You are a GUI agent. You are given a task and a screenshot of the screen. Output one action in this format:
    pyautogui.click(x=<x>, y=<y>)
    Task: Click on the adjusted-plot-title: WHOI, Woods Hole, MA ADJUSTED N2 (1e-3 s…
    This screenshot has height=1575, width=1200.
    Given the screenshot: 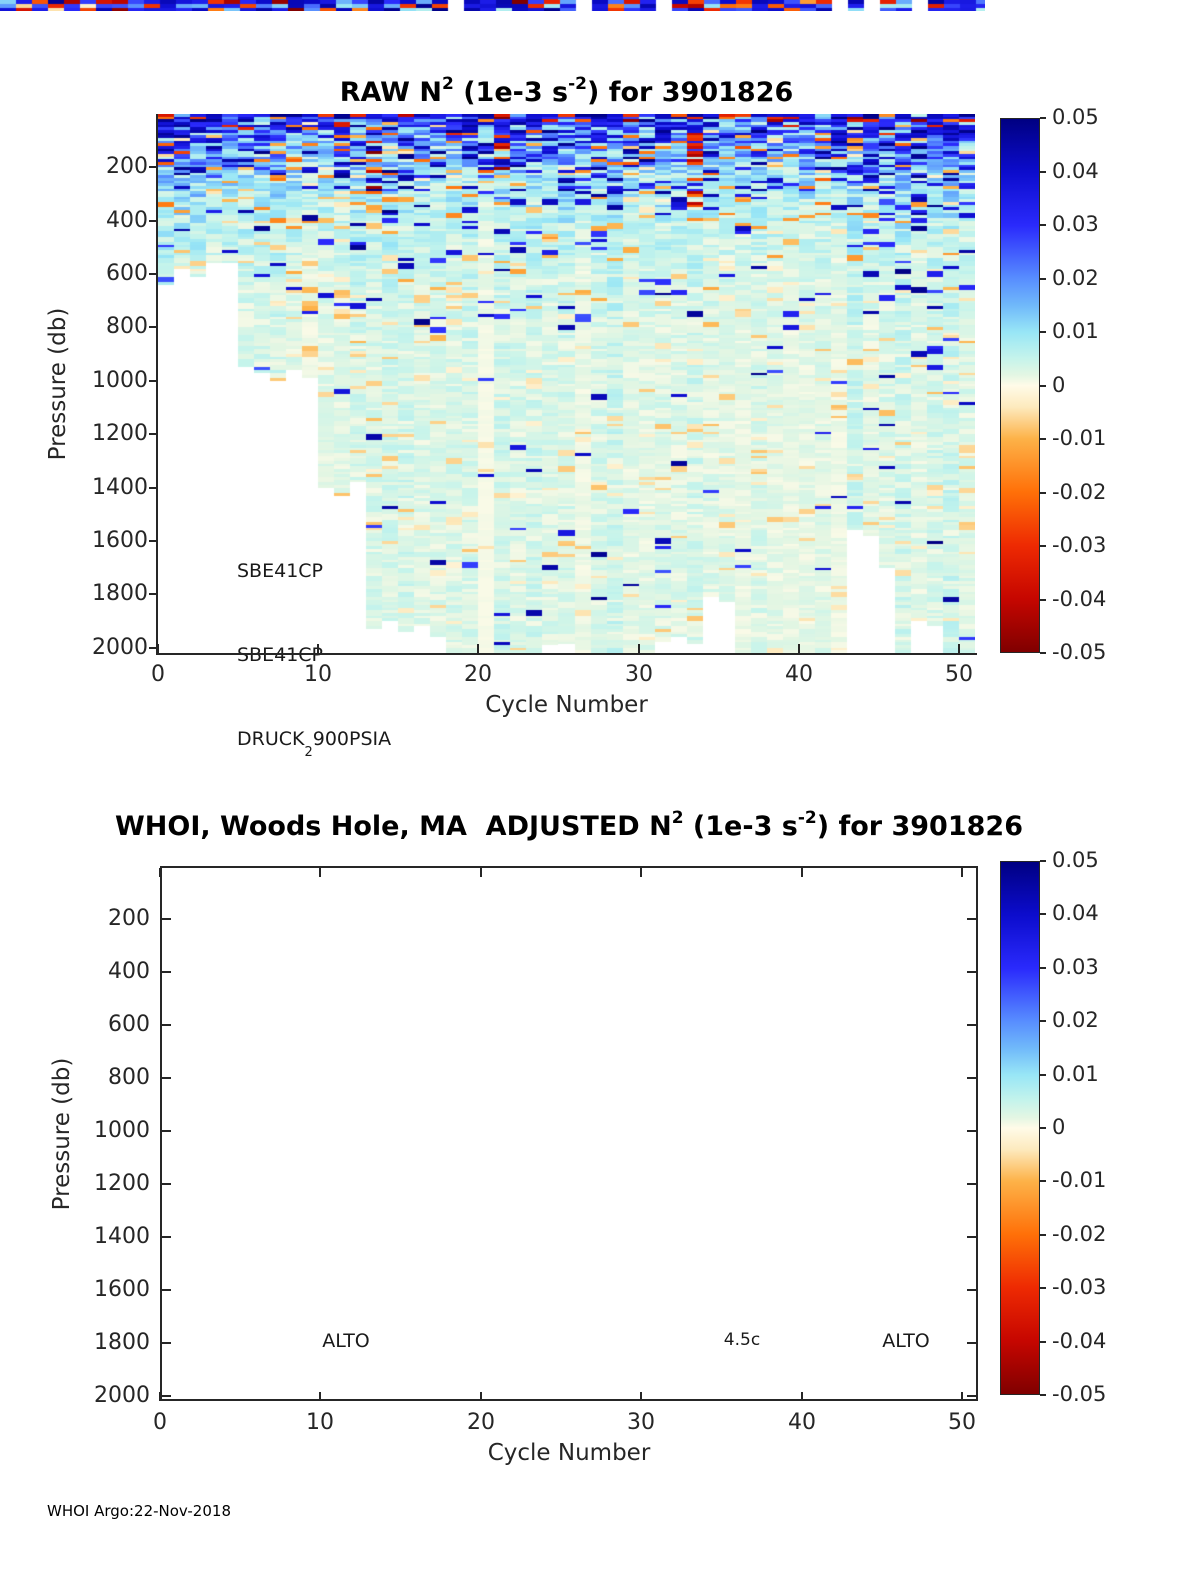 What is the action you would take?
    pyautogui.click(x=569, y=825)
    